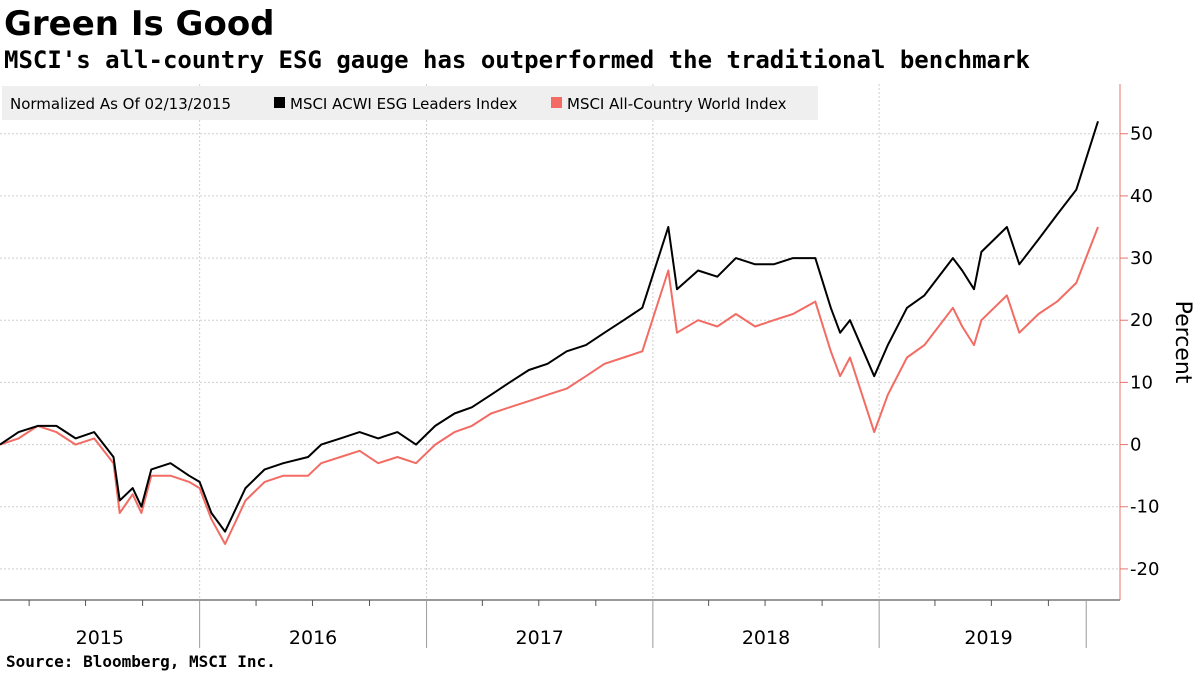 The width and height of the screenshot is (1200, 675). What do you see at coordinates (677, 104) in the screenshot?
I see `legend-label-acwi: MSCI All-Country World Index` at bounding box center [677, 104].